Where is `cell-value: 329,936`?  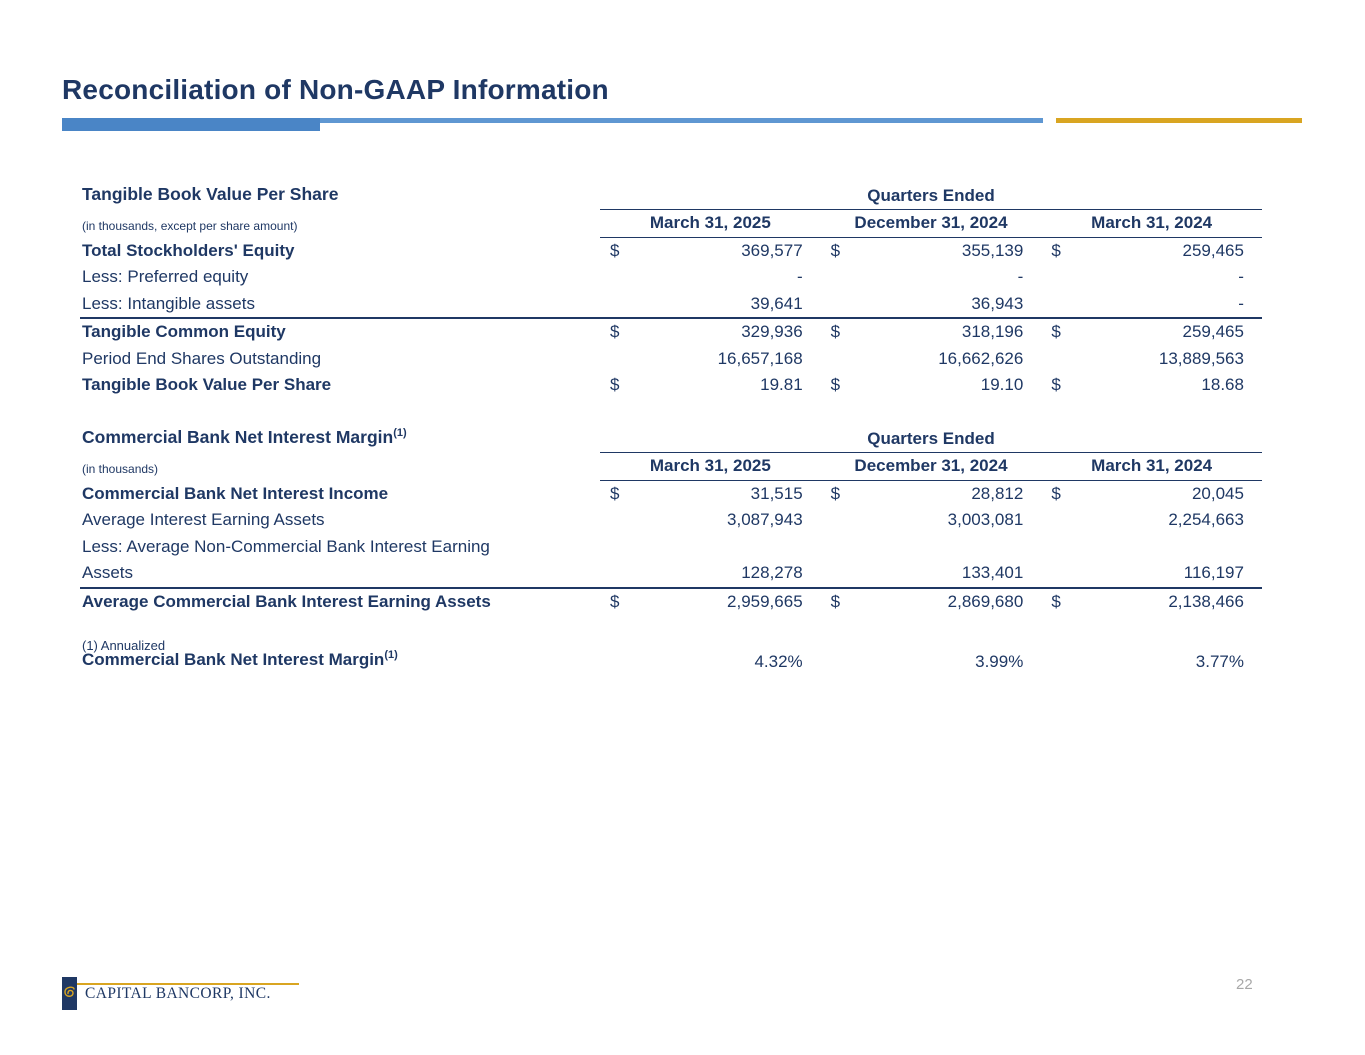 cell-value: 329,936 is located at coordinates (772, 331).